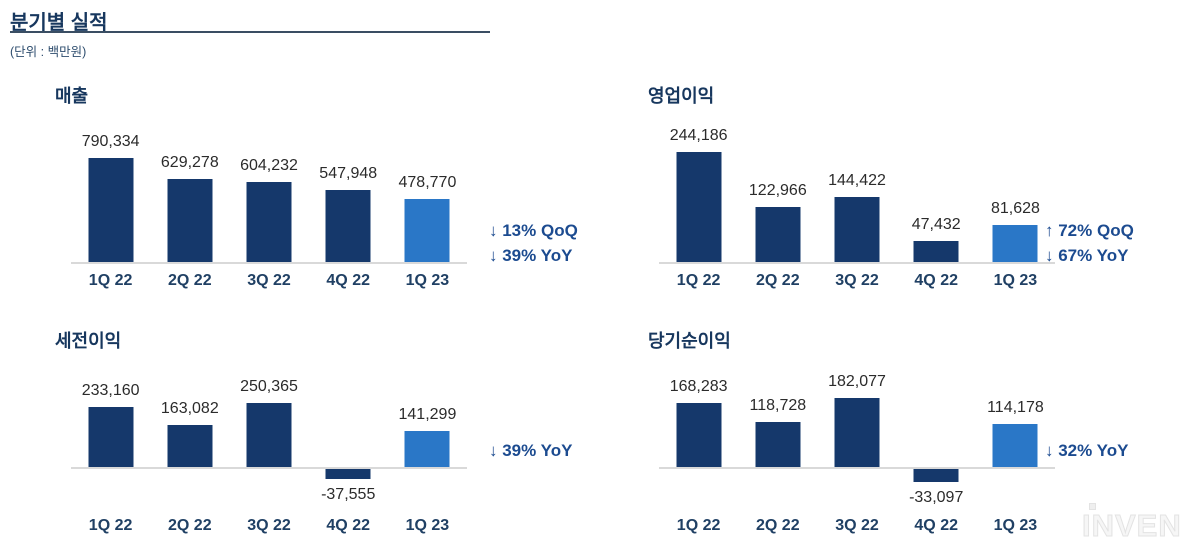 This screenshot has height=556, width=1200. I want to click on bar-column: 233,160, so click(110, 408).